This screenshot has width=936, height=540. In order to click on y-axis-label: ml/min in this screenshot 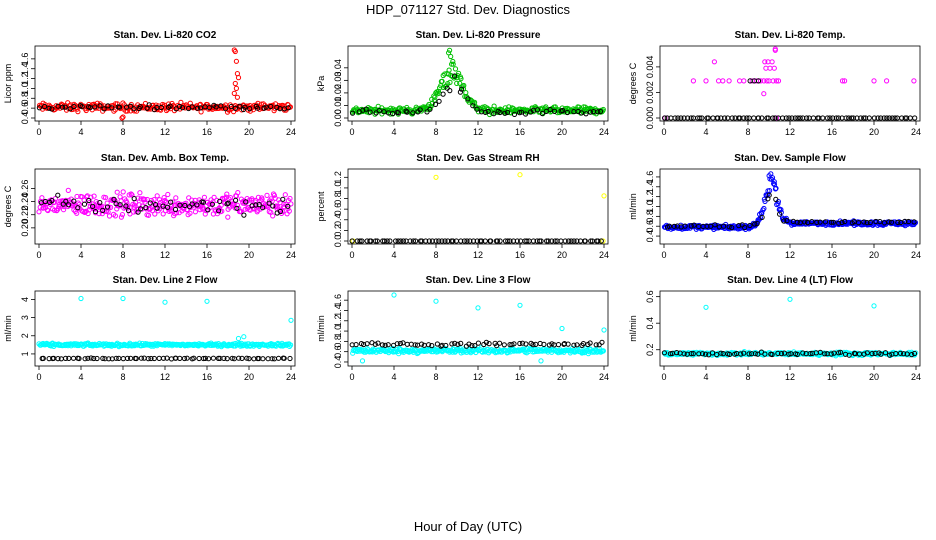, I will do `click(633, 206)`.